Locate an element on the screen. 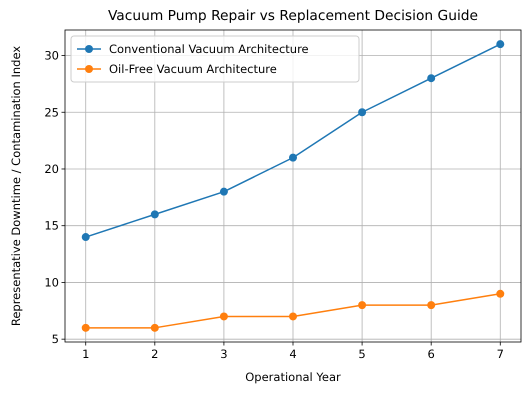  y-tick-label: 5 is located at coordinates (55, 339).